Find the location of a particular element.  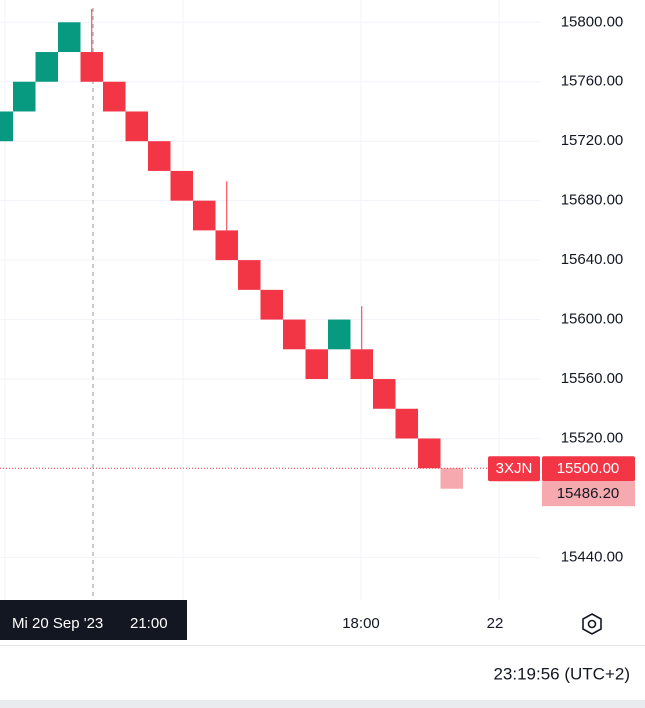

bottom-strip is located at coordinates (322, 704).